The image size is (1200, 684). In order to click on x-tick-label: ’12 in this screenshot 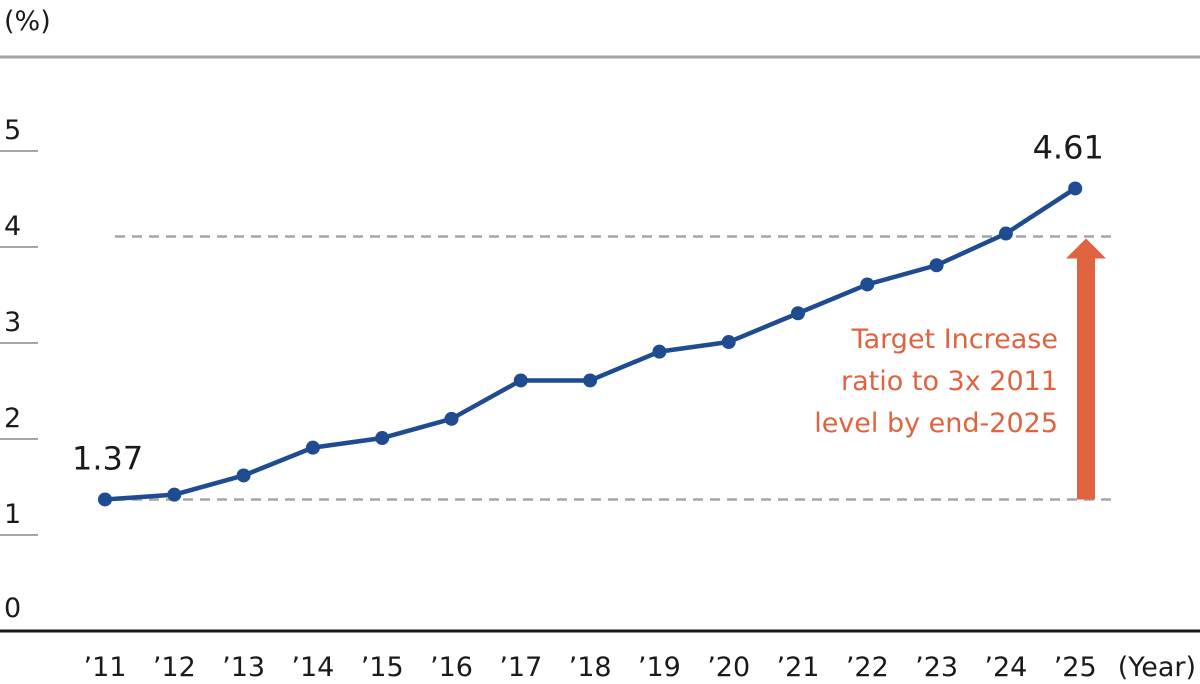, I will do `click(174, 667)`.